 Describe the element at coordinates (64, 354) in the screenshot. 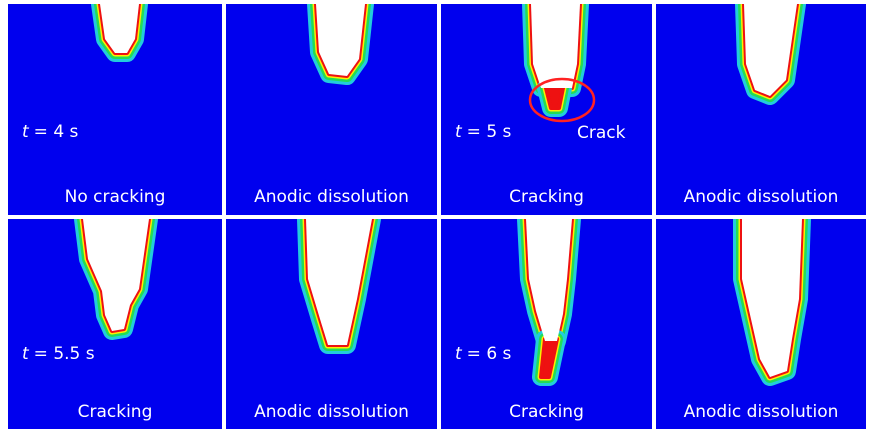

I see `time-value: = 5.5 s` at that location.